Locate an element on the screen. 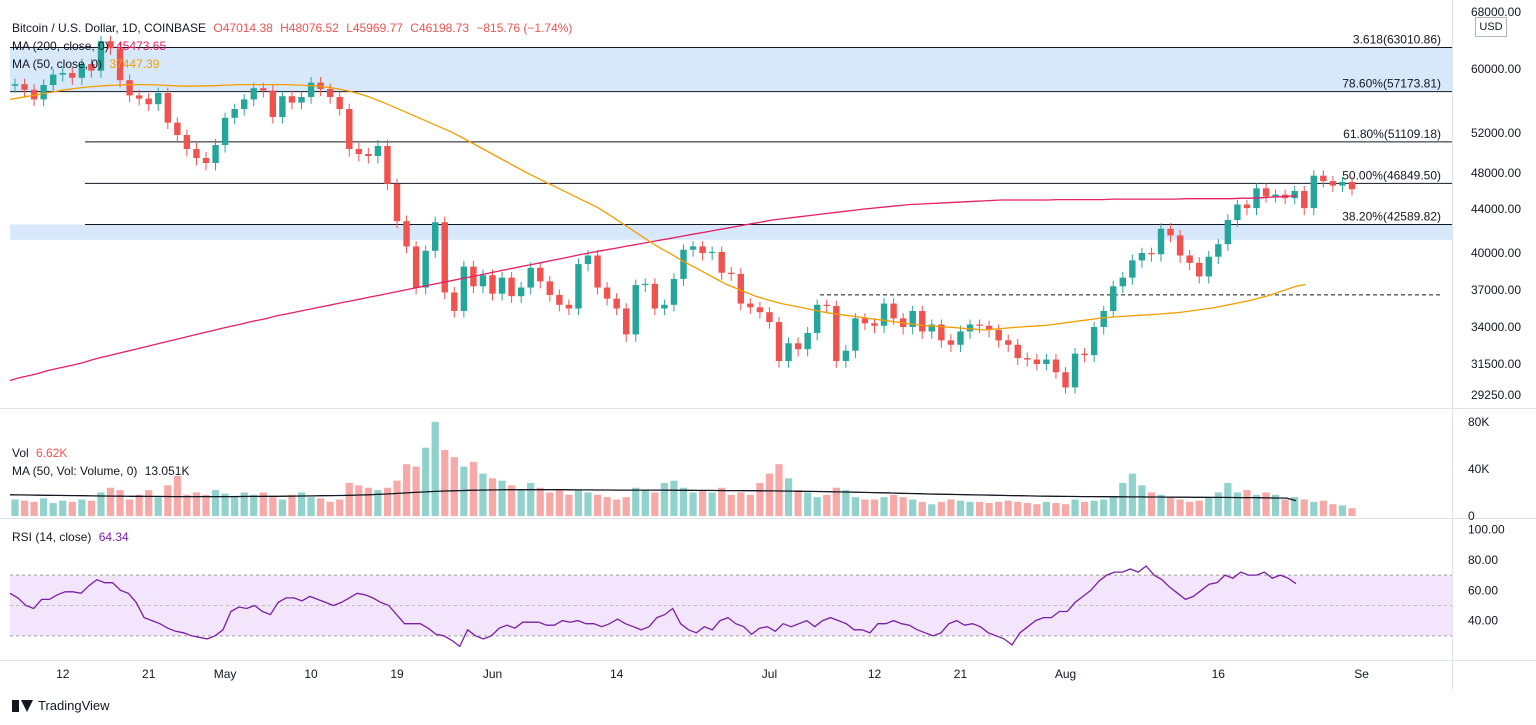  support-resistance-zone is located at coordinates (731, 232).